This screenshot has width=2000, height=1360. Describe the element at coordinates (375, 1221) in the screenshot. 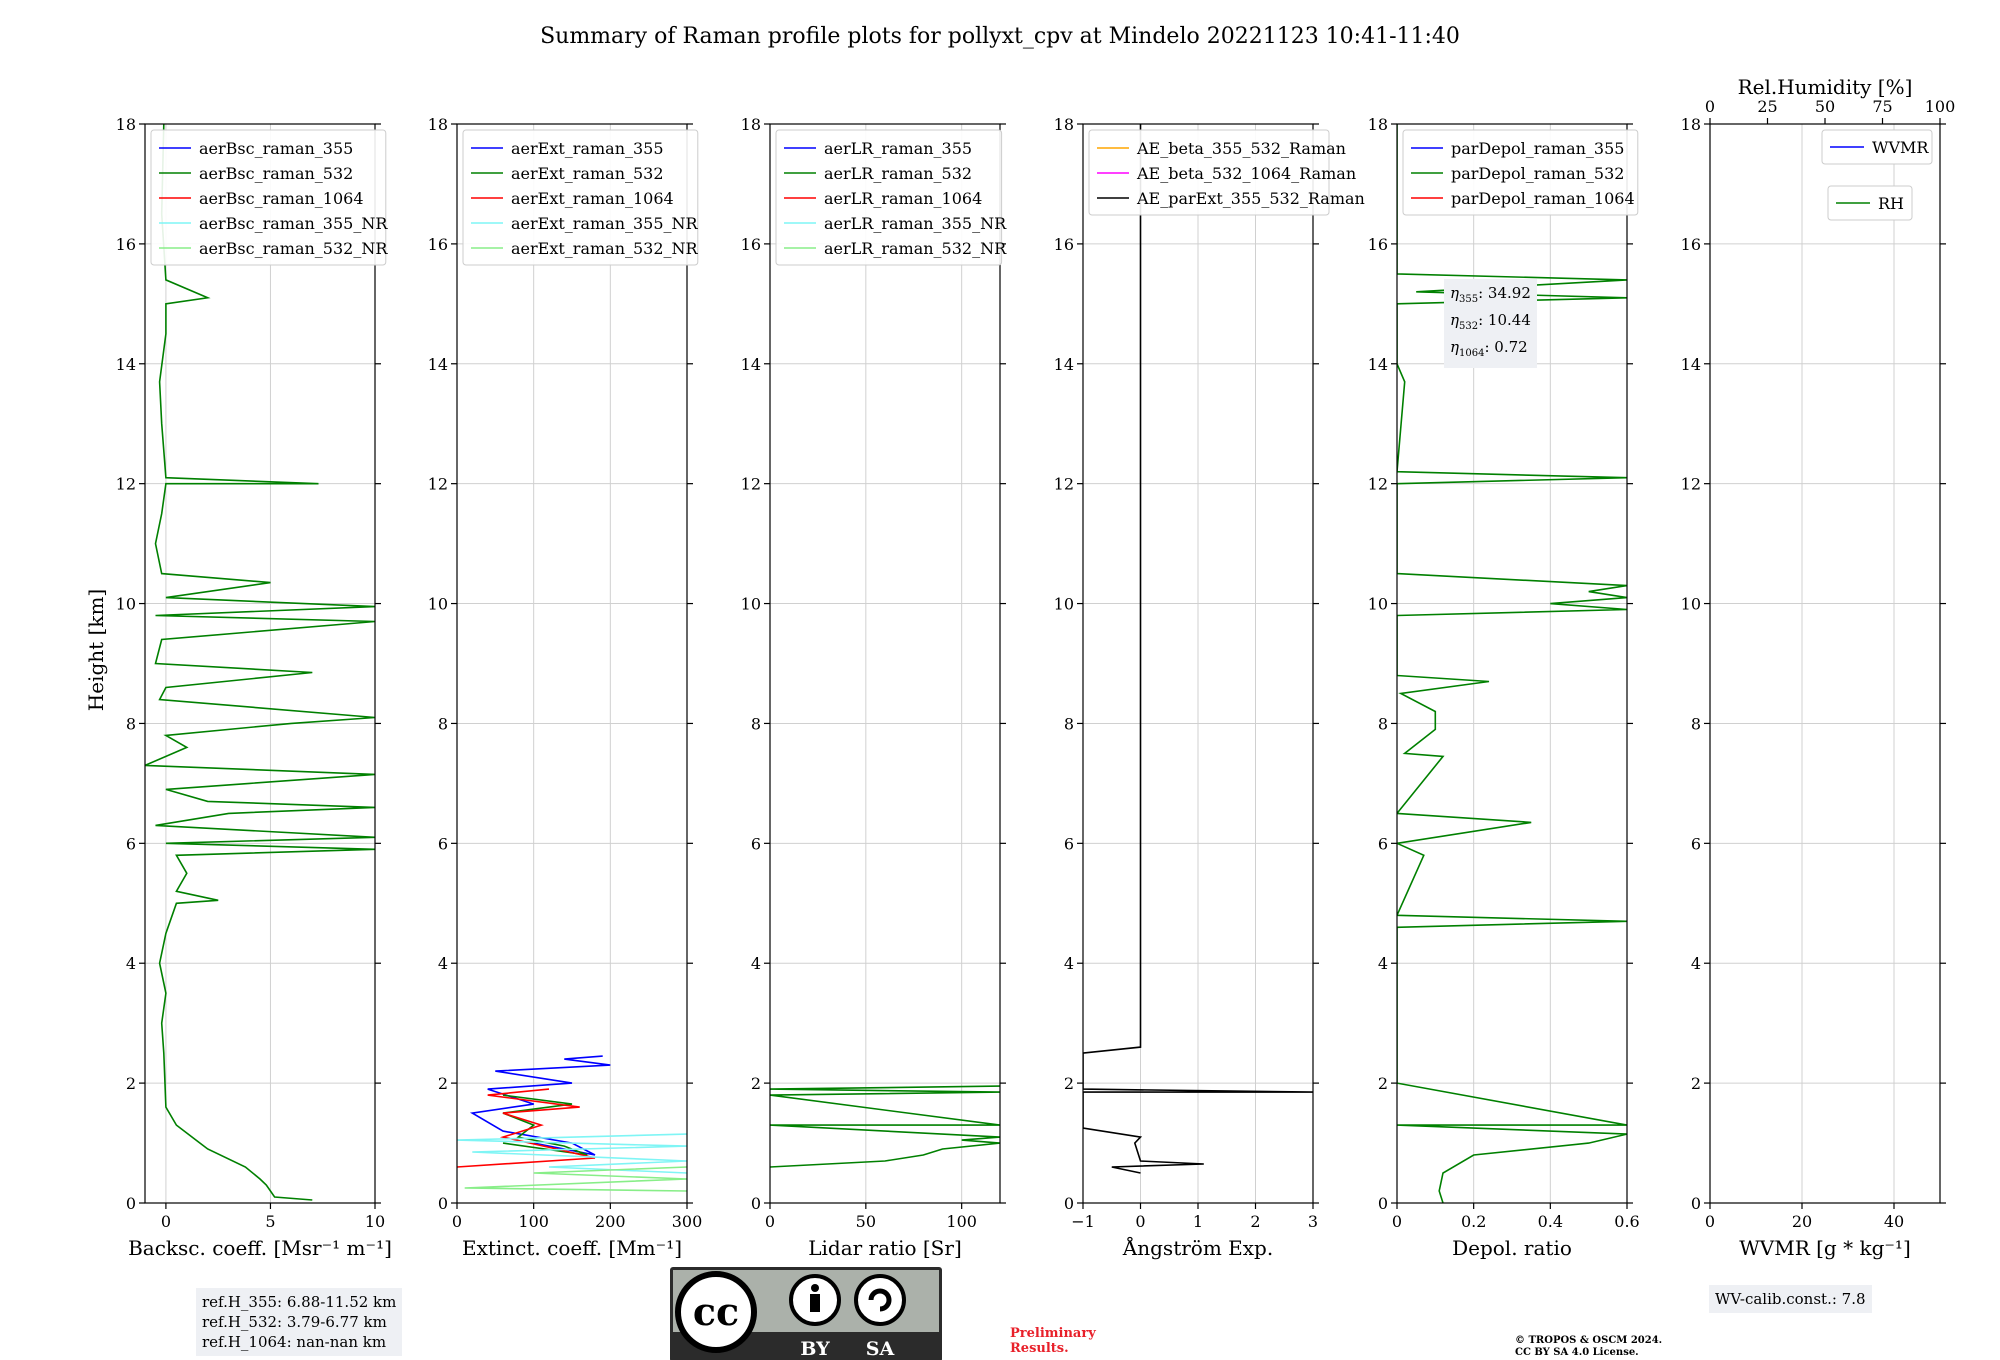

I see `x-tick-label: 10` at that location.